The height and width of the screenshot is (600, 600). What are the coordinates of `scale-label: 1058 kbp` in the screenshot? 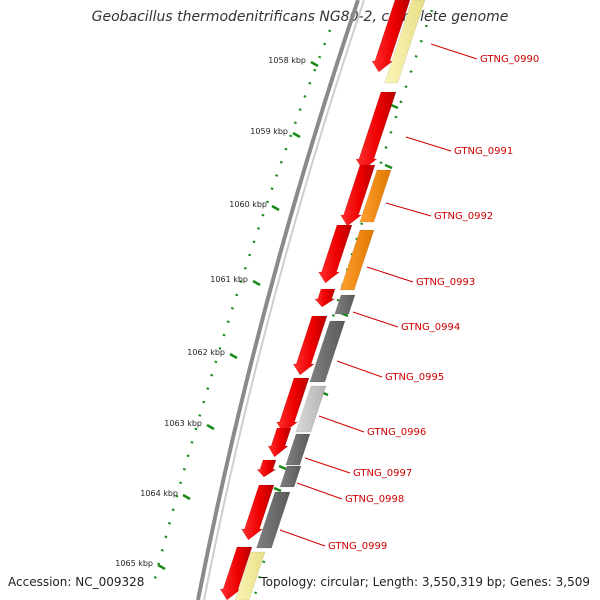 It's located at (287, 60).